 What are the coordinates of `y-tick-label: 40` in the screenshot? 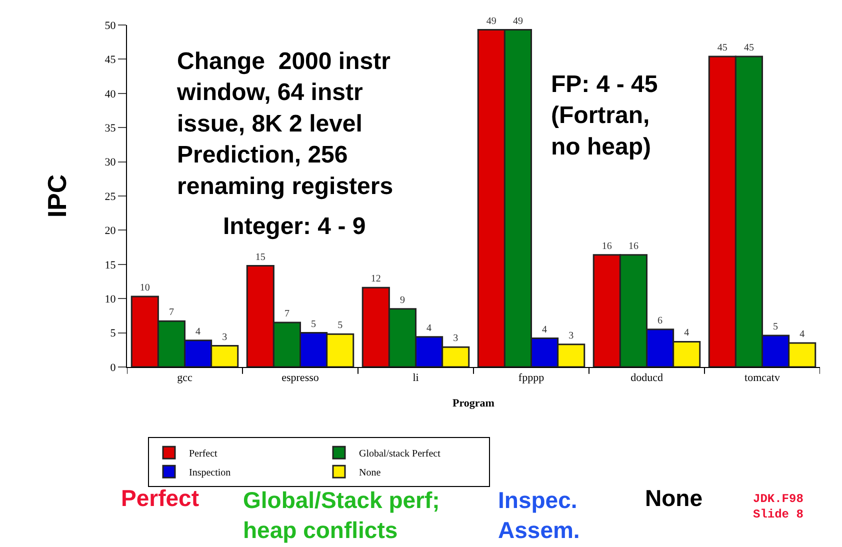 It's located at (110, 94).